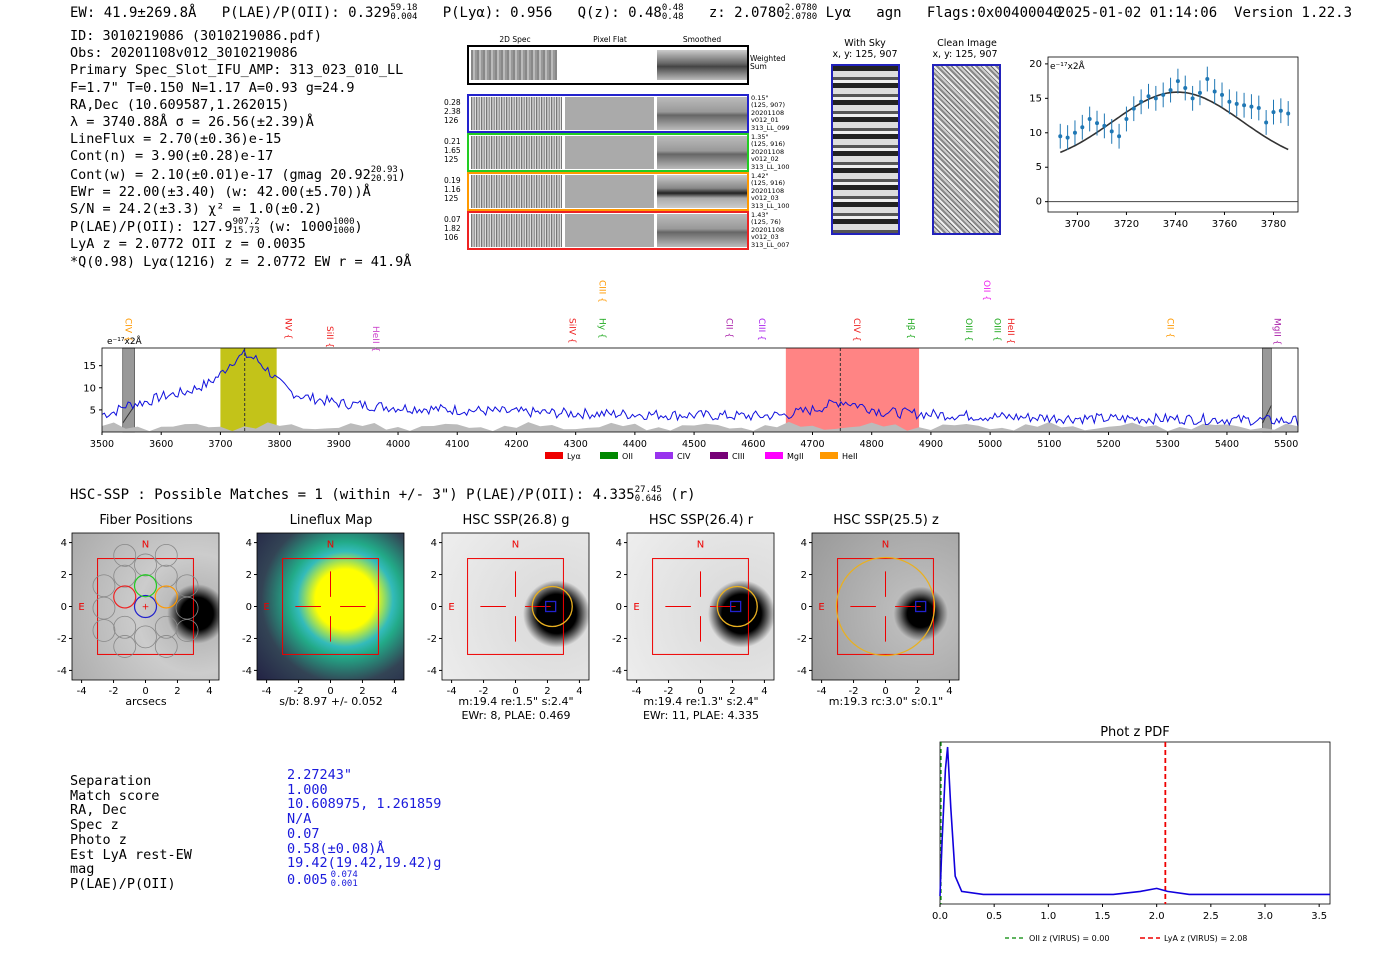 Image resolution: width=1400 pixels, height=953 pixels. What do you see at coordinates (865, 54) in the screenshot?
I see `with-sky-xy: x, y: 125, 907` at bounding box center [865, 54].